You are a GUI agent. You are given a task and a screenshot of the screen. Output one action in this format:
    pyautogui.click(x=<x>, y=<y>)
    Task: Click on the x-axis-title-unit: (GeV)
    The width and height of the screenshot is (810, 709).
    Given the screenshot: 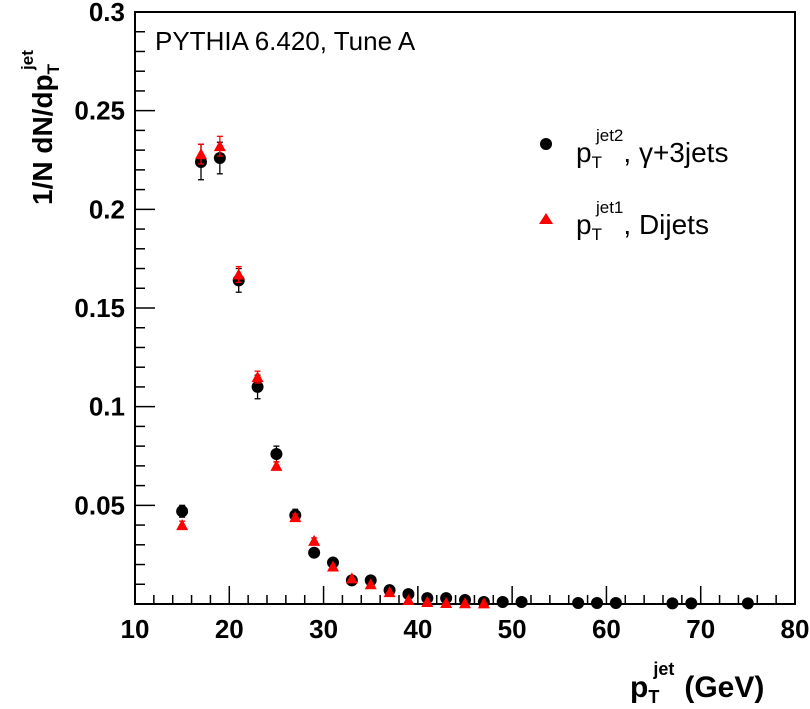 What is the action you would take?
    pyautogui.click(x=724, y=687)
    